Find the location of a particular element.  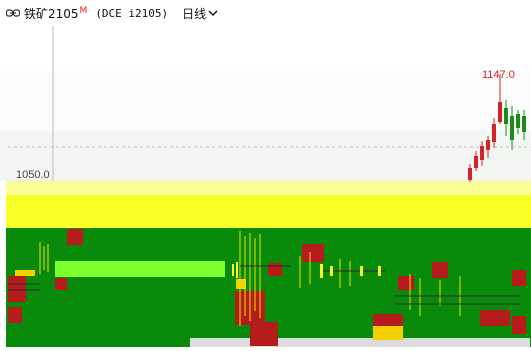

candles-right is located at coordinates (497, 128).